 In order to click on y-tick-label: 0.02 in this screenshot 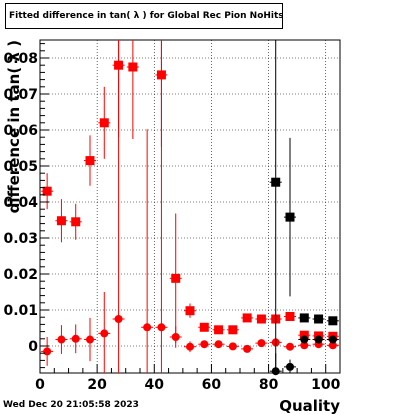, I will do `click(20, 275)`.